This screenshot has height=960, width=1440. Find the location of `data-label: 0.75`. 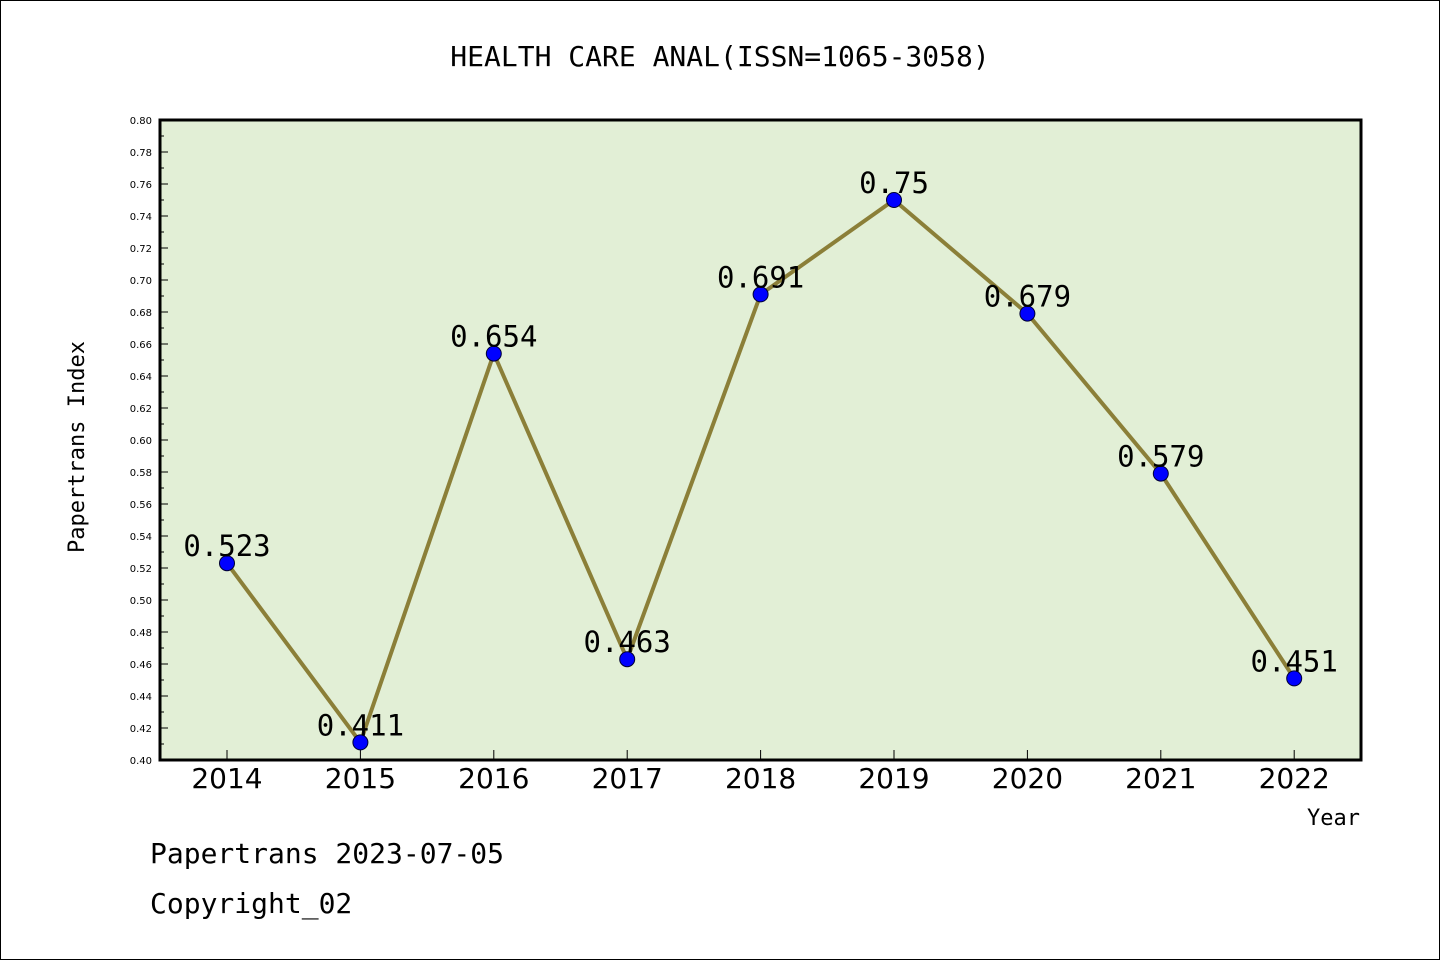

data-label: 0.75 is located at coordinates (894, 183).